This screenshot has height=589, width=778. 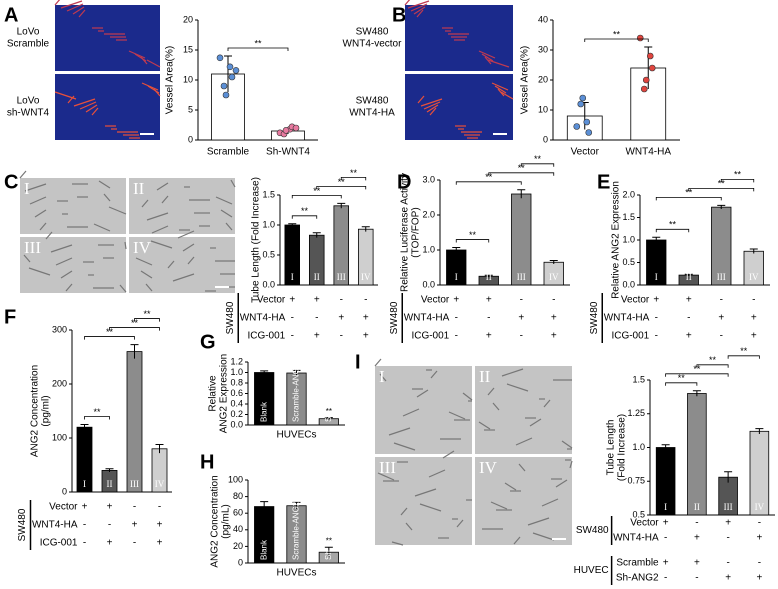 What do you see at coordinates (208, 342) in the screenshot?
I see `panel-letter: G` at bounding box center [208, 342].